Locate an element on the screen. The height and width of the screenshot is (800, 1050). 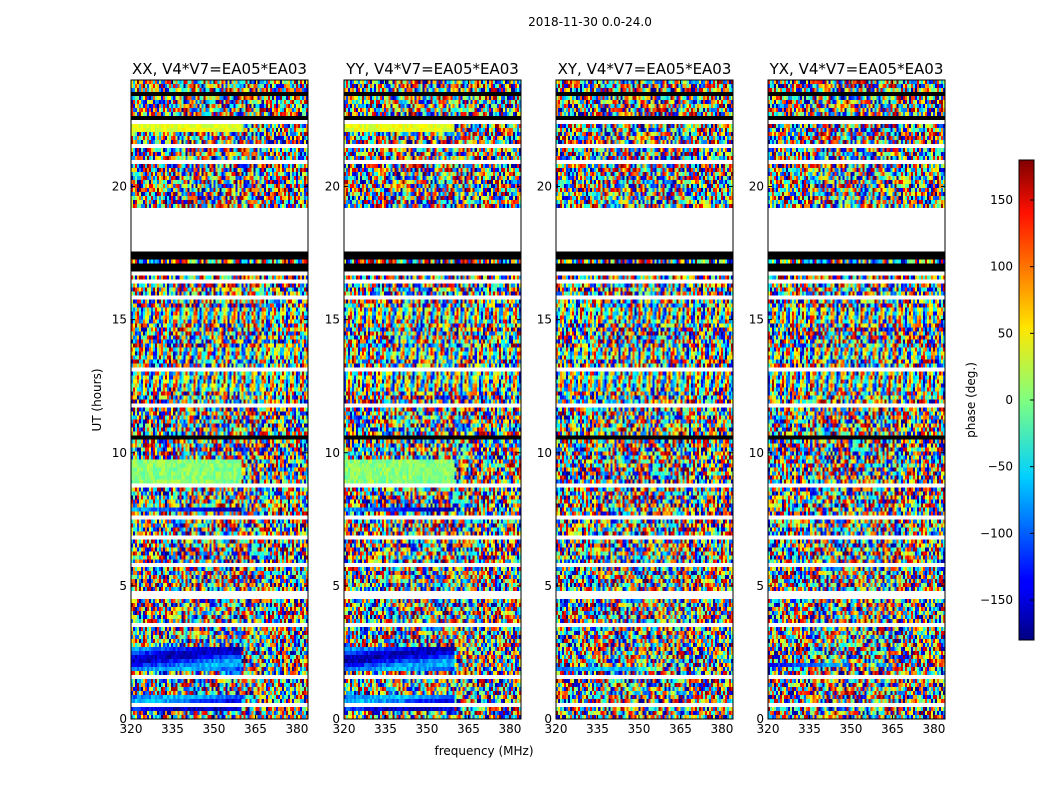
figure-suptitle: 2018-11-30 0.0-24.0 is located at coordinates (590, 22).